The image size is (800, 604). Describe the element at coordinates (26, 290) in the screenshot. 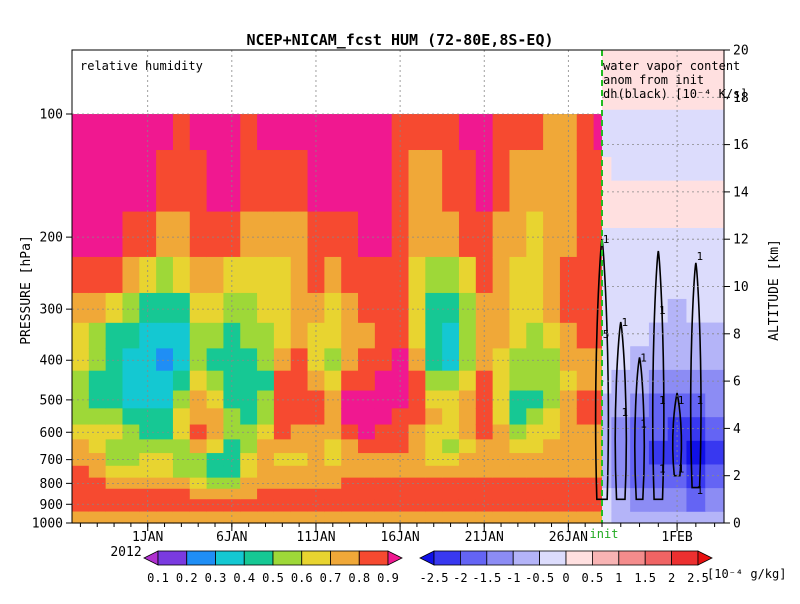

I see `pressure-axis-label: PRESSURE [hPa]` at that location.